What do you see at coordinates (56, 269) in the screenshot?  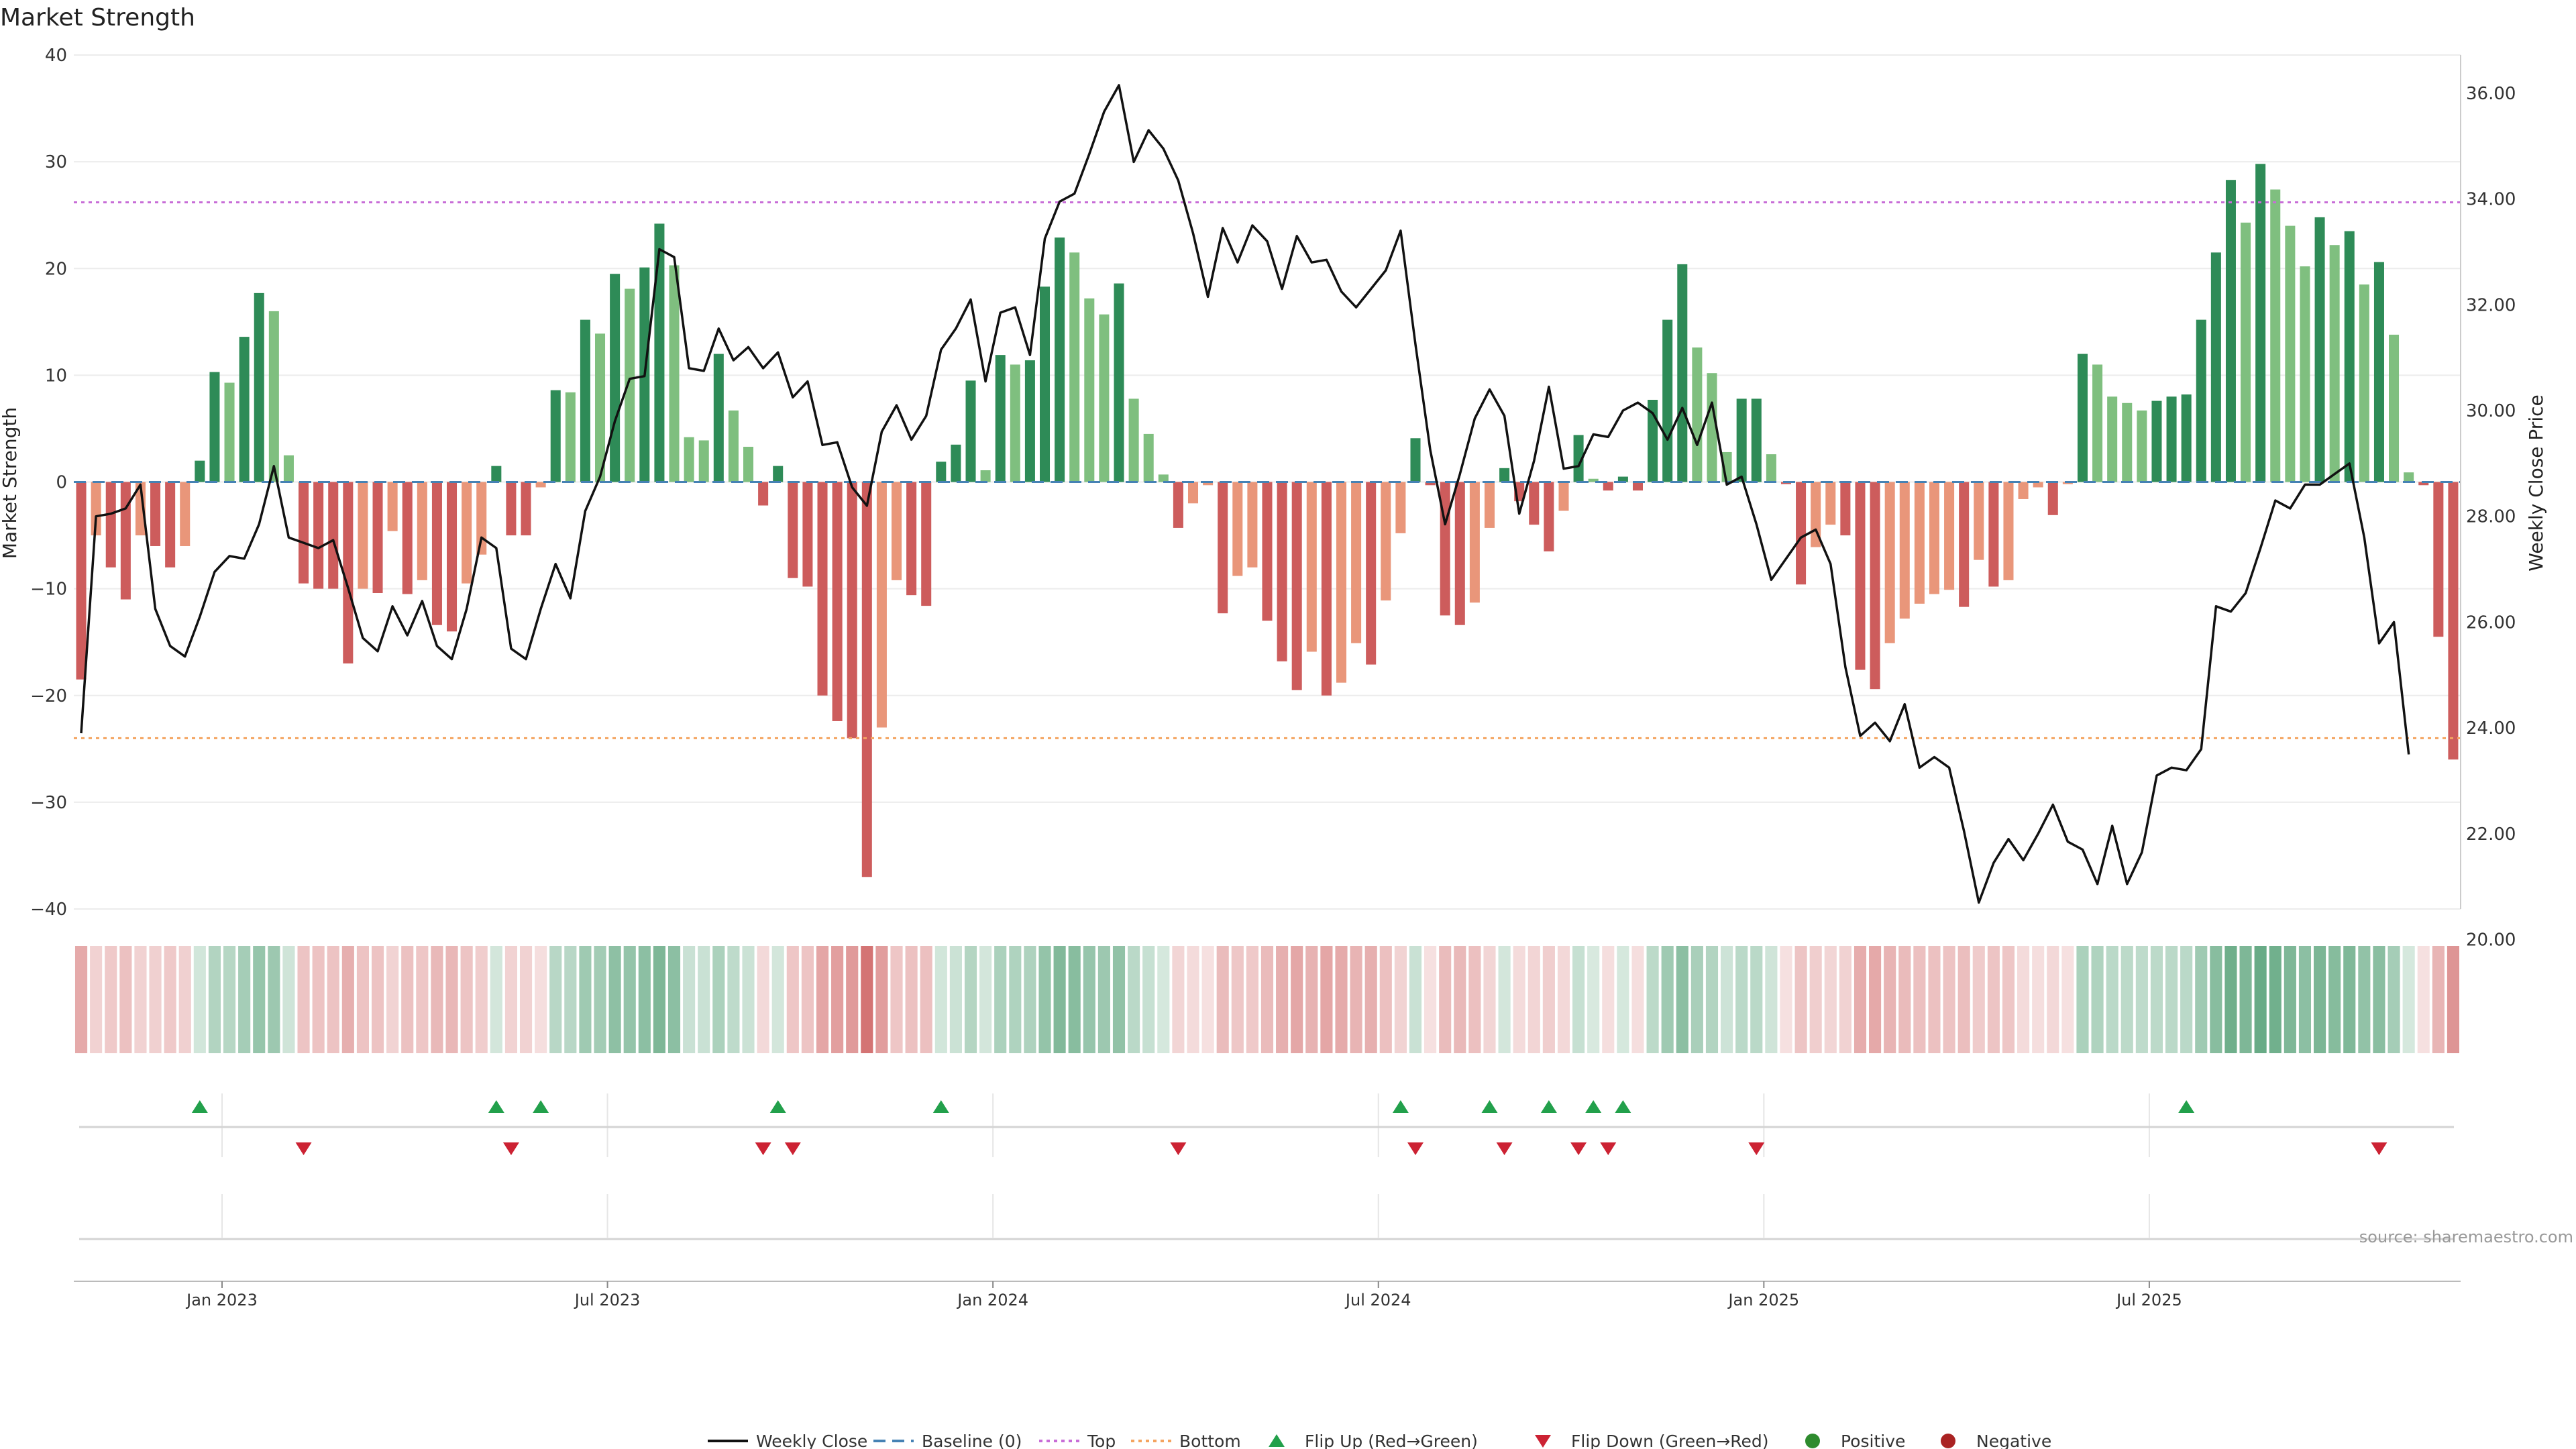 I see `left-tick-label: 20` at bounding box center [56, 269].